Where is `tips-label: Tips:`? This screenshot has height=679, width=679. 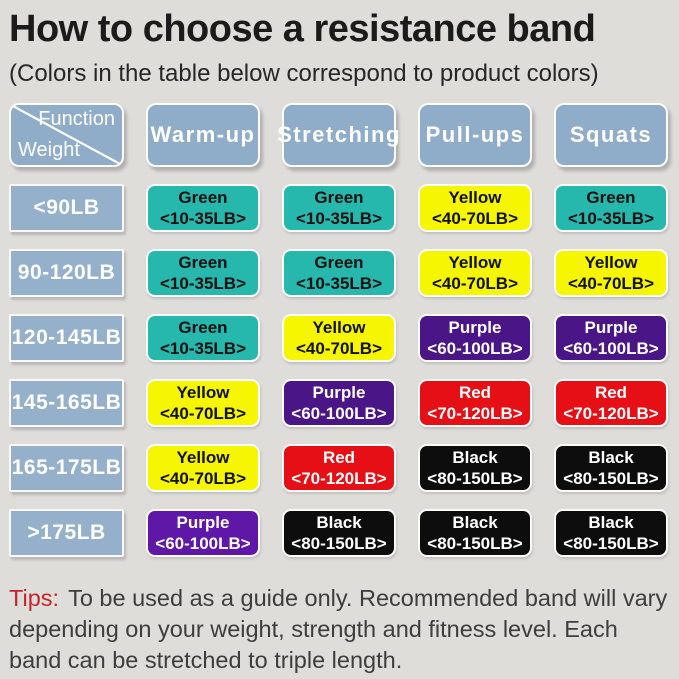 tips-label: Tips: is located at coordinates (34, 598).